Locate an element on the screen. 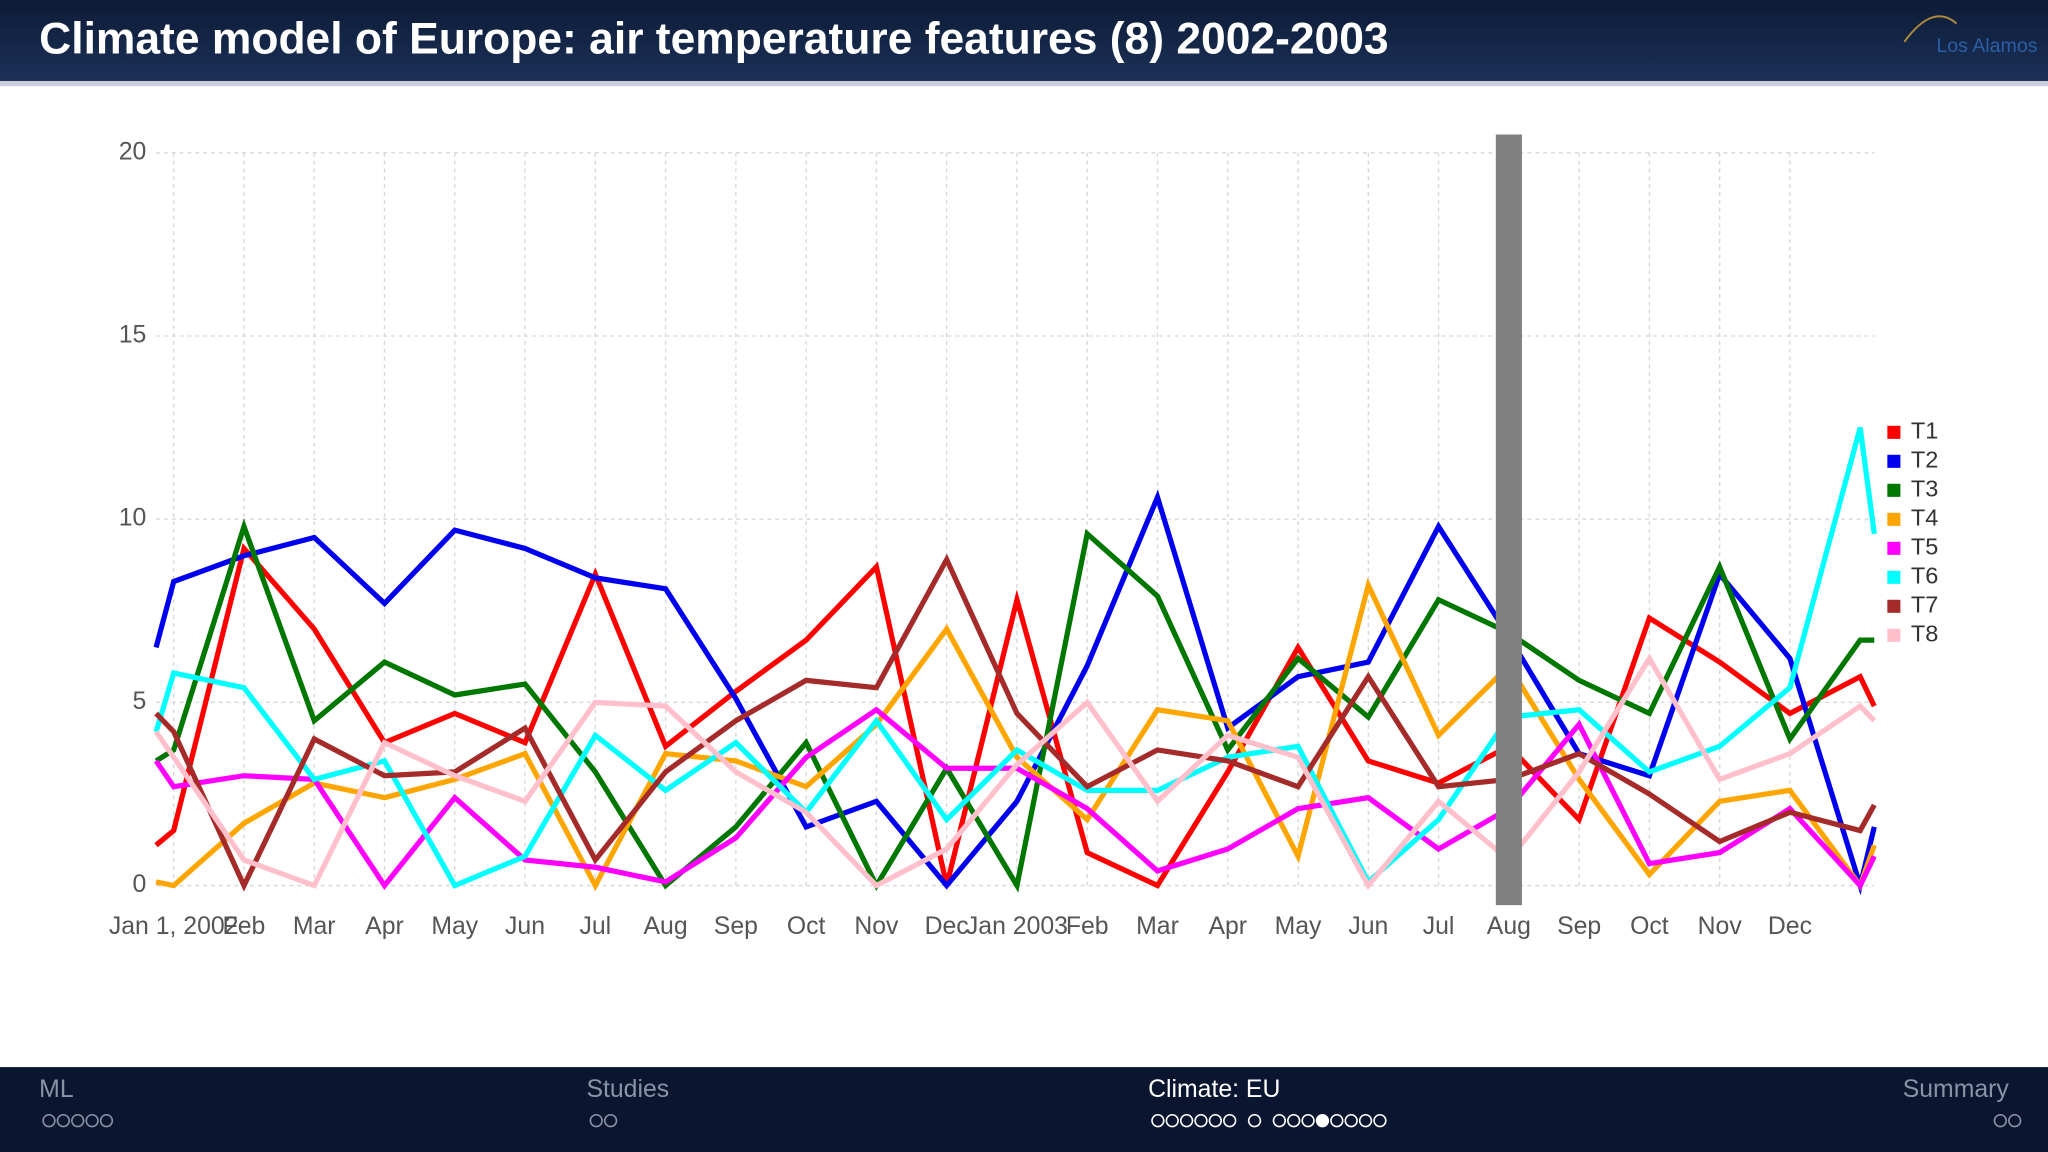  y-tick-label: 10 is located at coordinates (133, 518).